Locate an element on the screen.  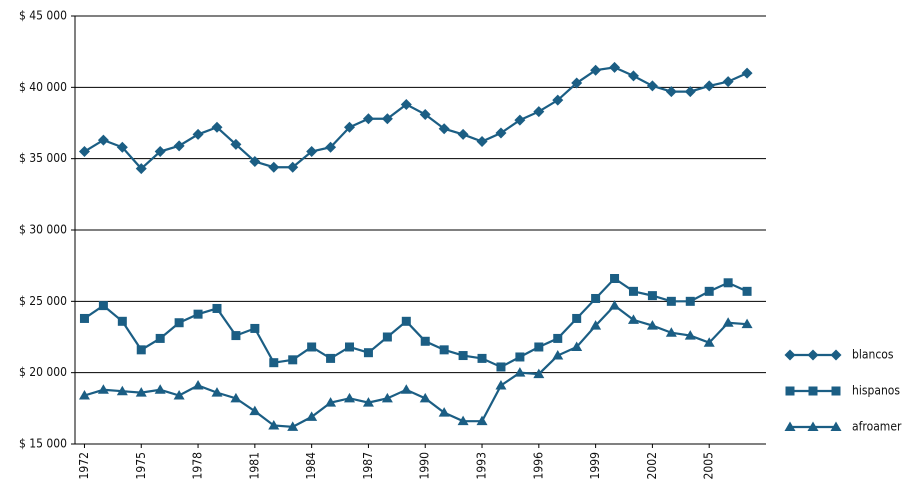
x-tick-label: 1981 is located at coordinates (254, 465).